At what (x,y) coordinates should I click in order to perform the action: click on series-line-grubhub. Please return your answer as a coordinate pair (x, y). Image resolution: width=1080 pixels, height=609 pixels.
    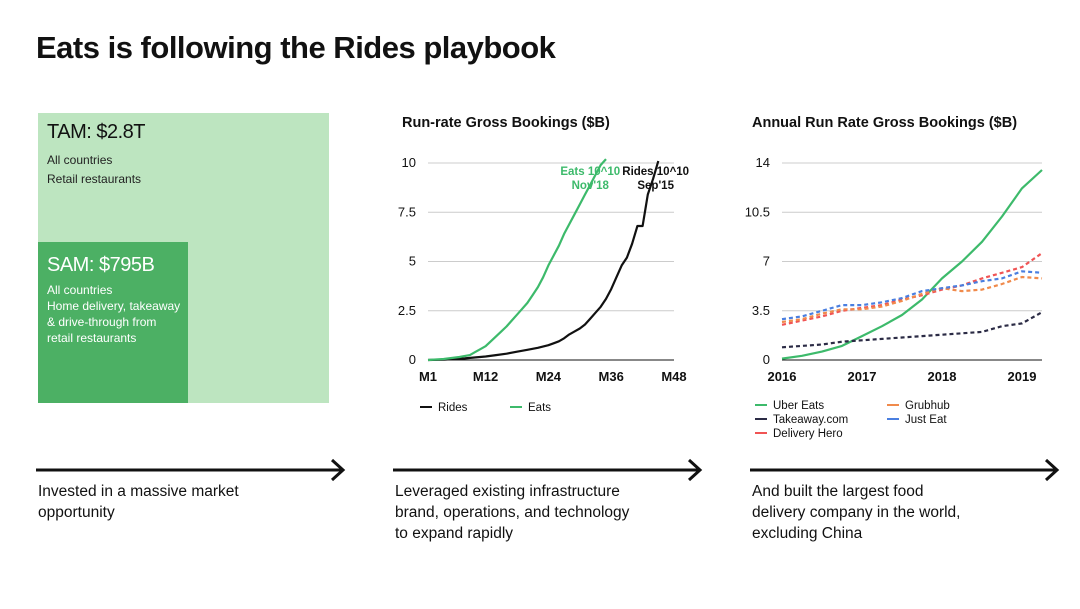
    Looking at the image, I should click on (912, 299).